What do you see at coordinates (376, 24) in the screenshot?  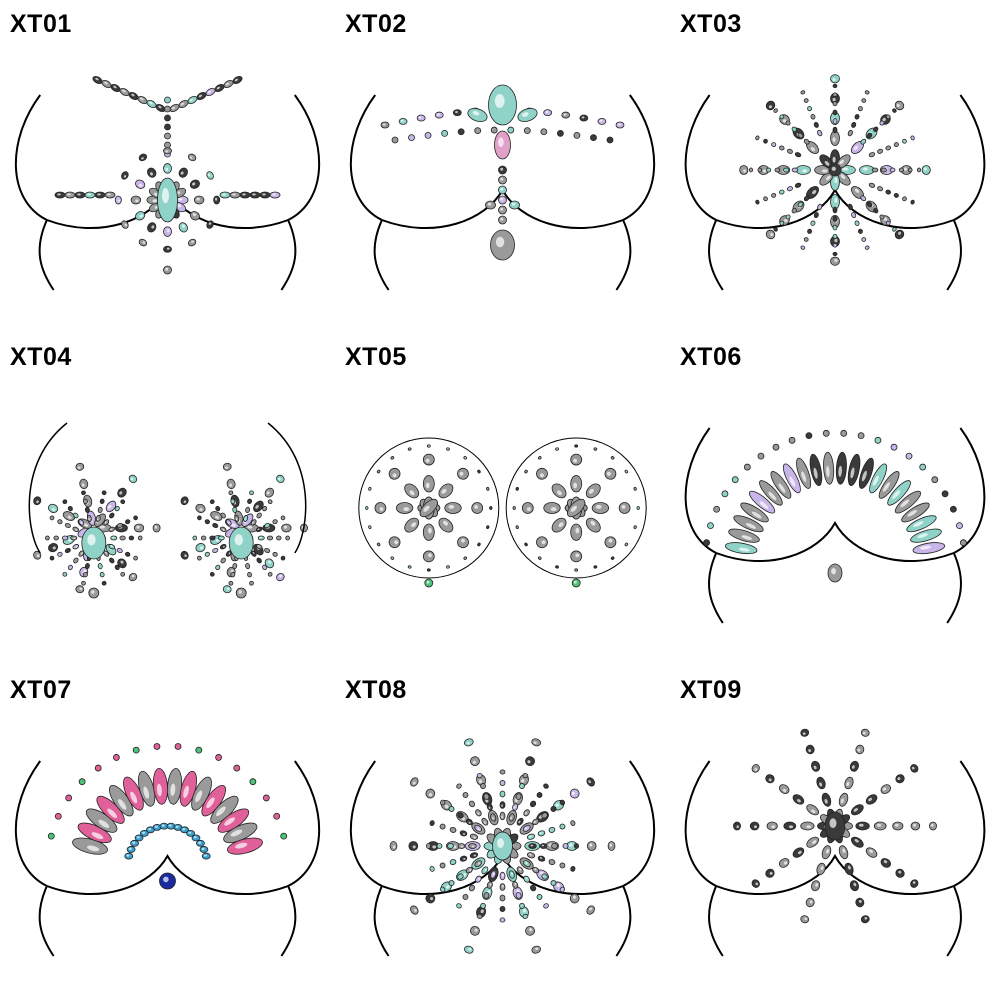 I see `product-label: XT02` at bounding box center [376, 24].